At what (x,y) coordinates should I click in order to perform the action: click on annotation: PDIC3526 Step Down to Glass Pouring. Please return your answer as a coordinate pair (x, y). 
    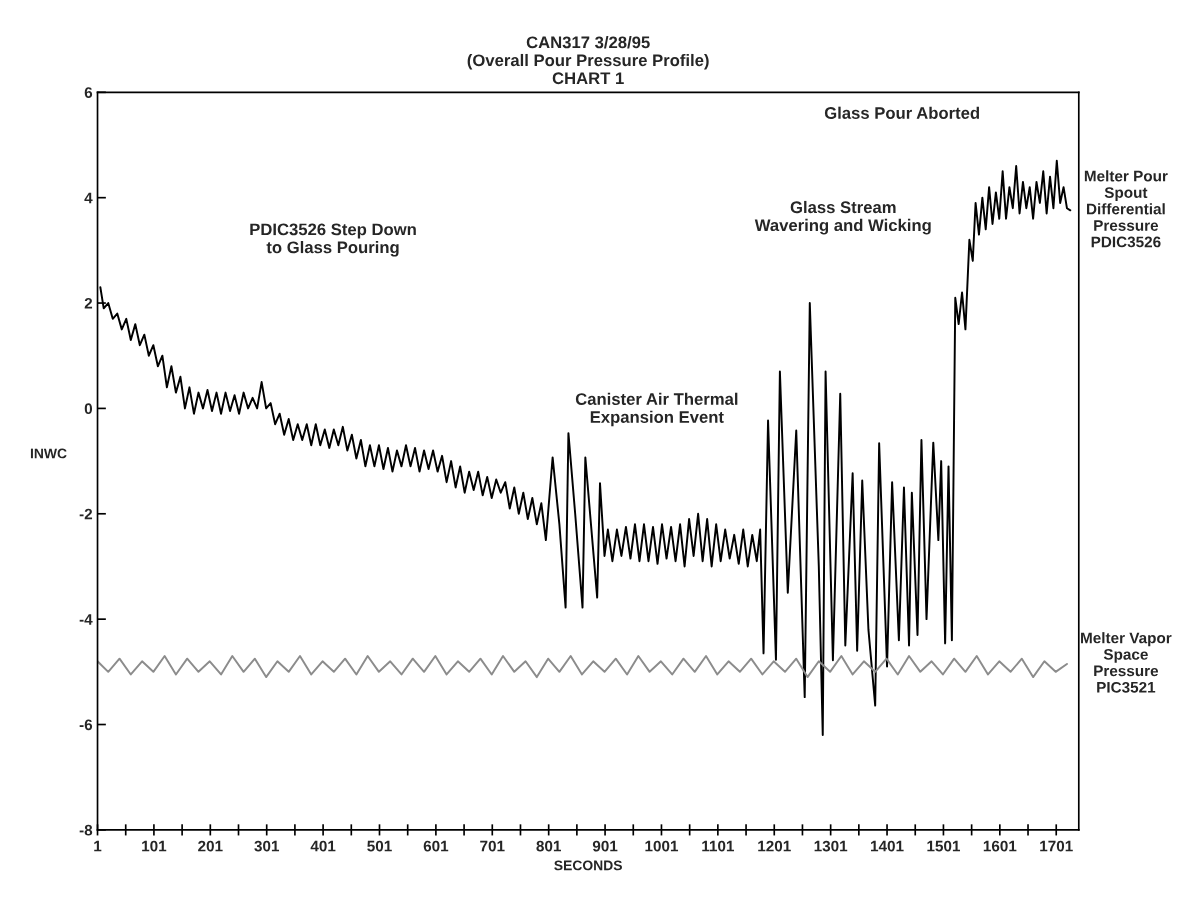
    Looking at the image, I should click on (333, 240).